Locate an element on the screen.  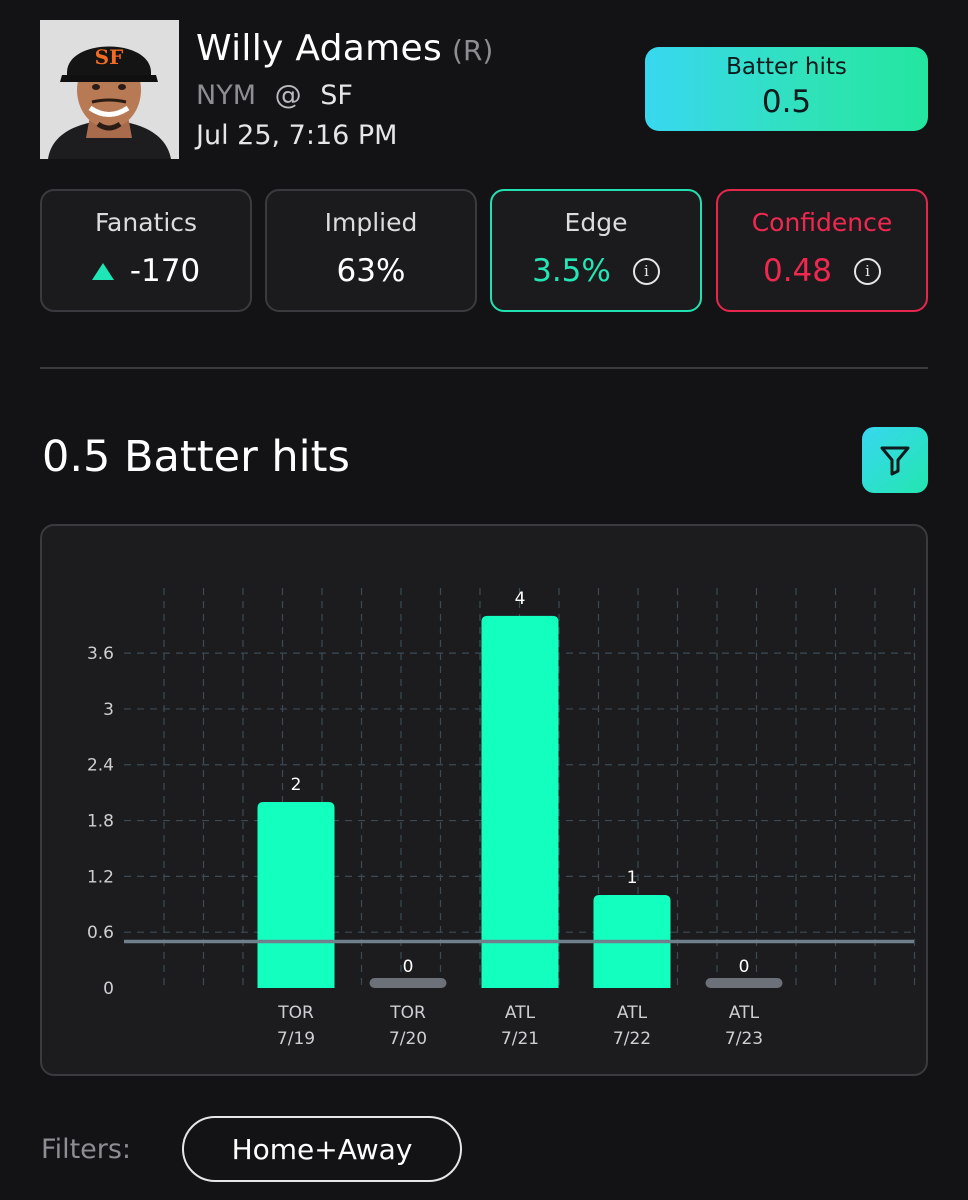
edge-info-icon: i is located at coordinates (646, 271).